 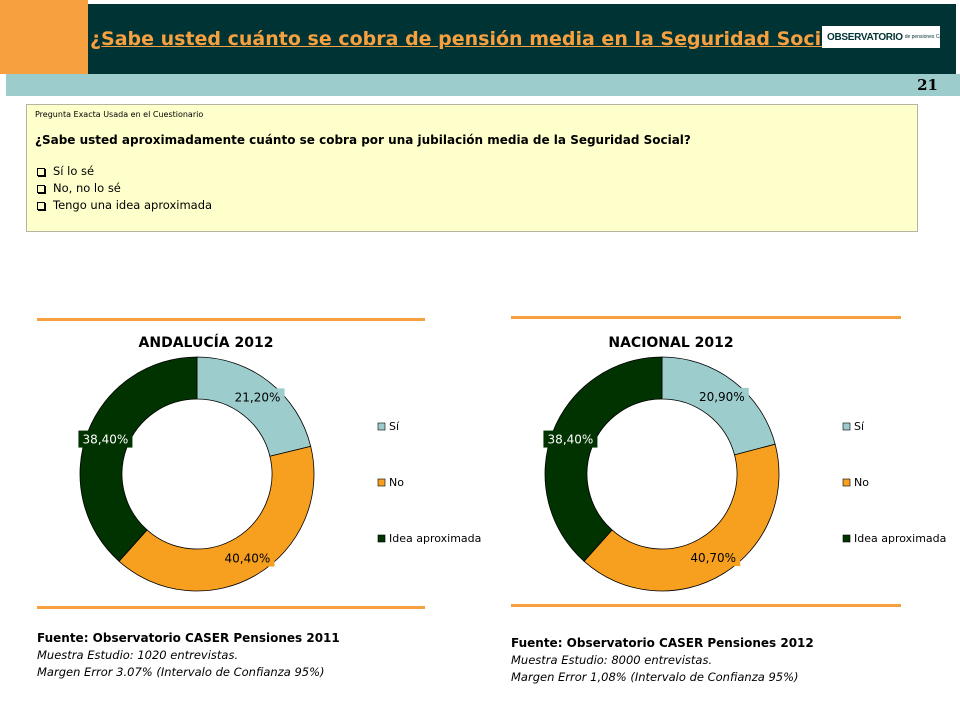 I want to click on header-bar, so click(x=522, y=39).